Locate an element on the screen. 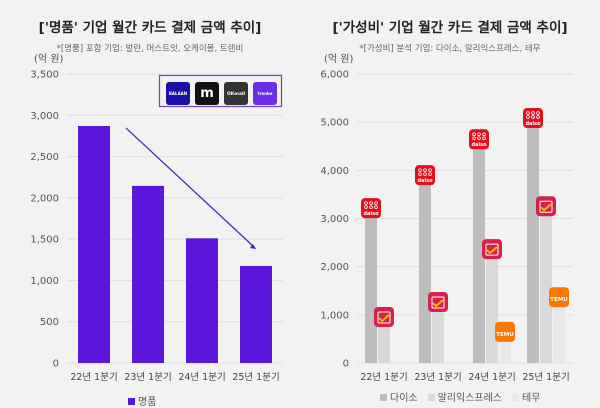 This screenshot has height=408, width=600. legend-item-luxury: 명품 is located at coordinates (142, 400).